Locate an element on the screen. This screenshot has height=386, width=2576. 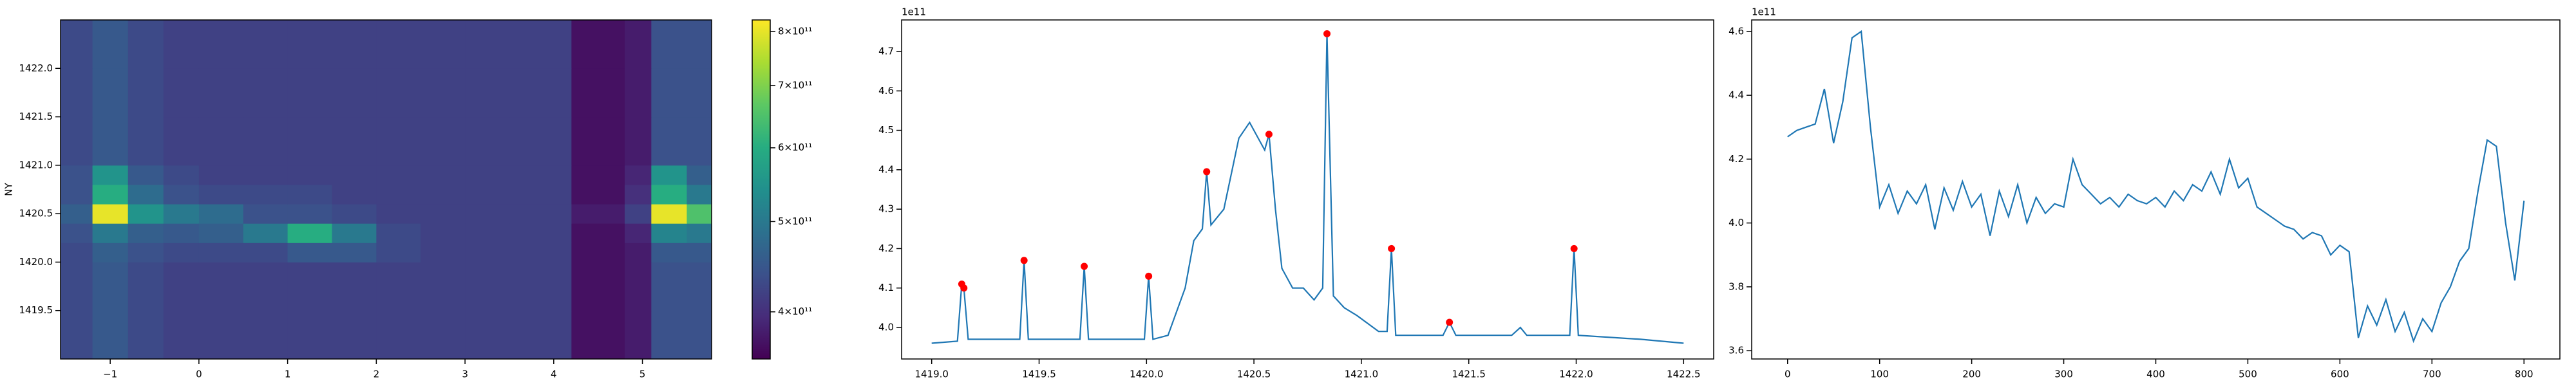
x-tick-label: 400 is located at coordinates (2155, 374).